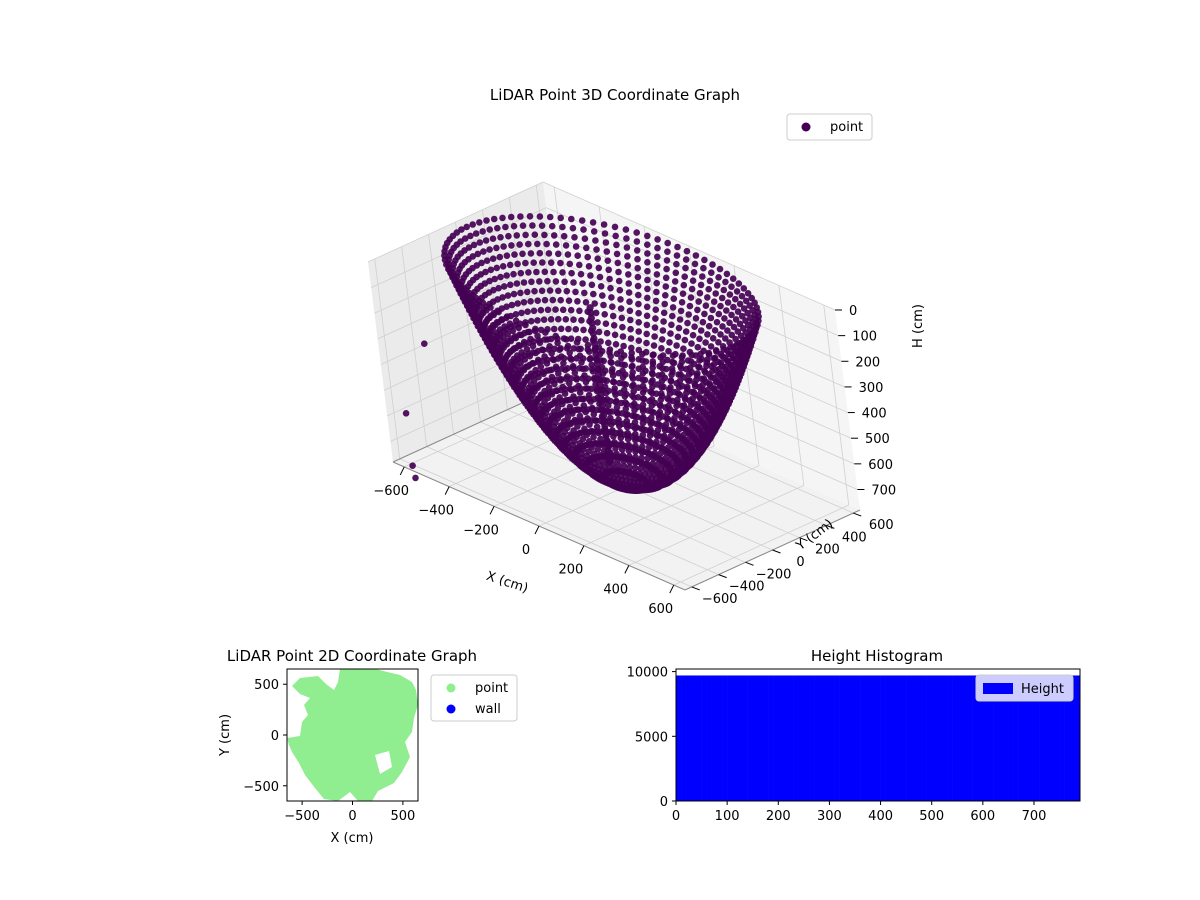  Describe the element at coordinates (827, 550) in the screenshot. I see `chart-3d-ytick-label: 200` at that location.